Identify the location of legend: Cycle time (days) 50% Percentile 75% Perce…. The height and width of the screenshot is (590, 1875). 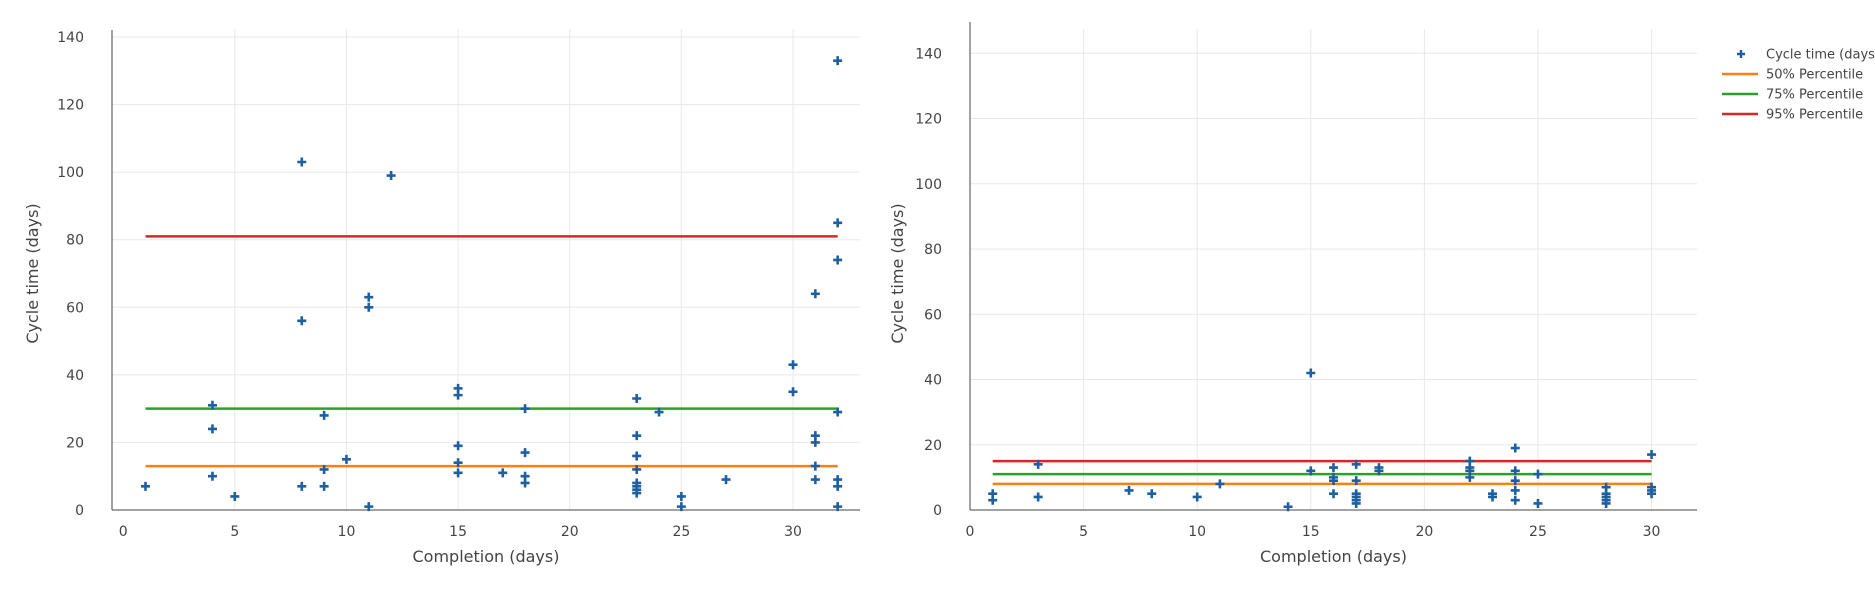
(1798, 85).